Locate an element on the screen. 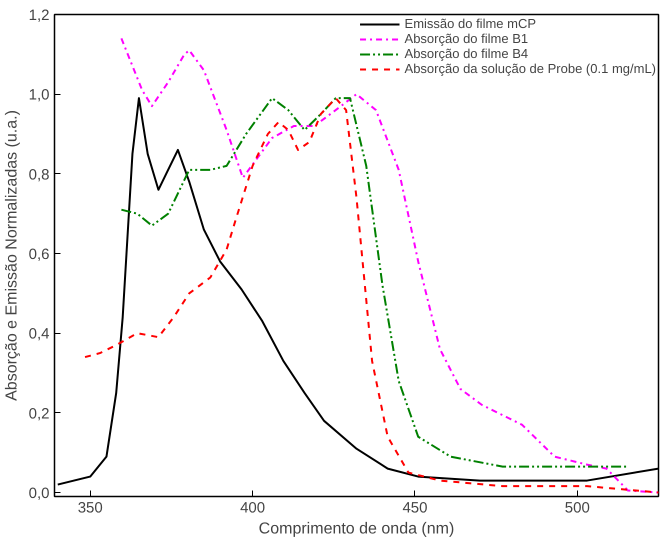 This screenshot has height=540, width=670. y-tick-label: 0,8 is located at coordinates (39, 175).